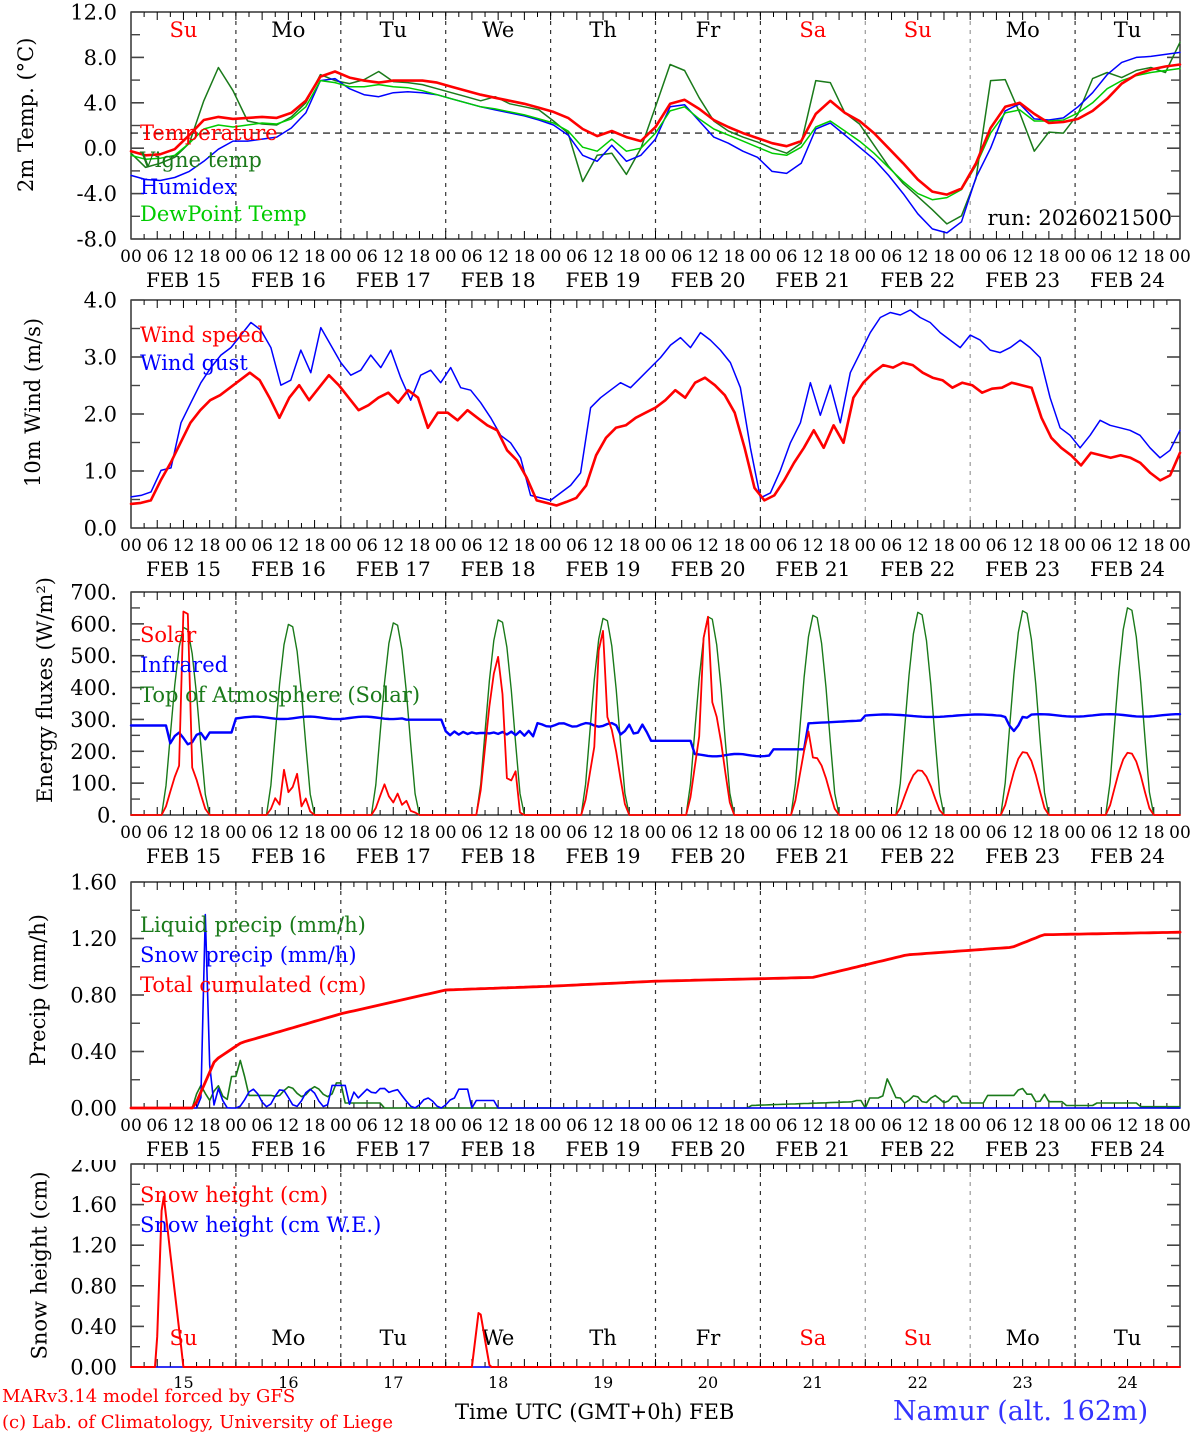 The width and height of the screenshot is (1194, 1440). I want to click on legend-label: Total cumulated (cm), so click(253, 985).